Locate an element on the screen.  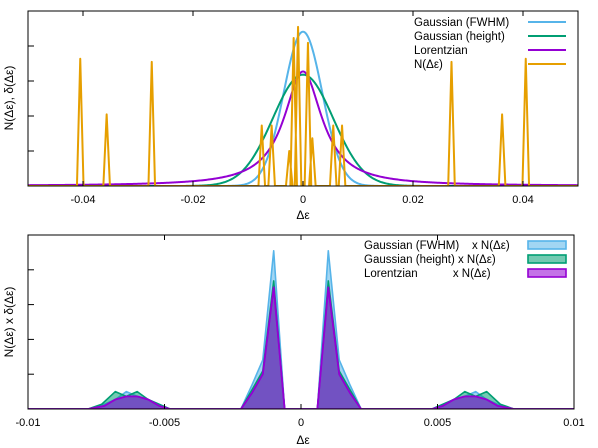
x-tick-label: 0.04 is located at coordinates (522, 200).